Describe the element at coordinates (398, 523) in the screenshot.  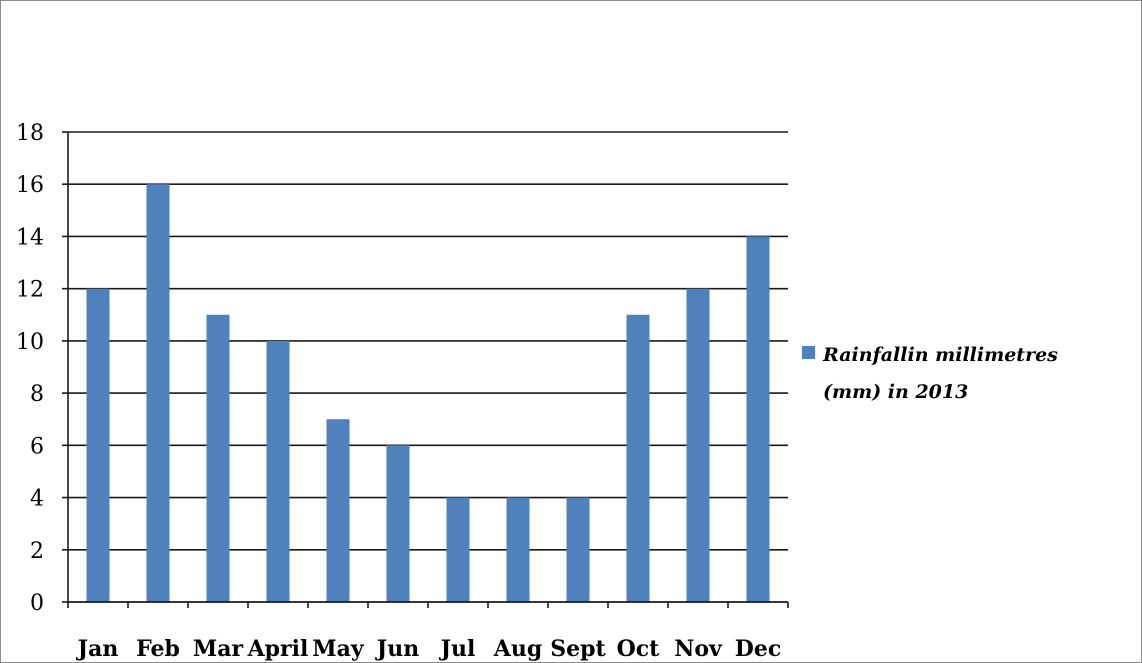
I see `bar-jun: Jun: 6` at that location.